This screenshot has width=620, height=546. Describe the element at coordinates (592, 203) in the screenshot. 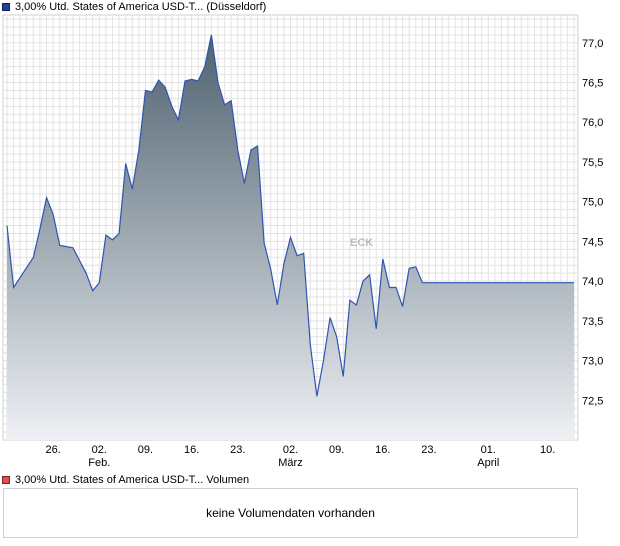

I see `y-tick-label: 75,0` at that location.